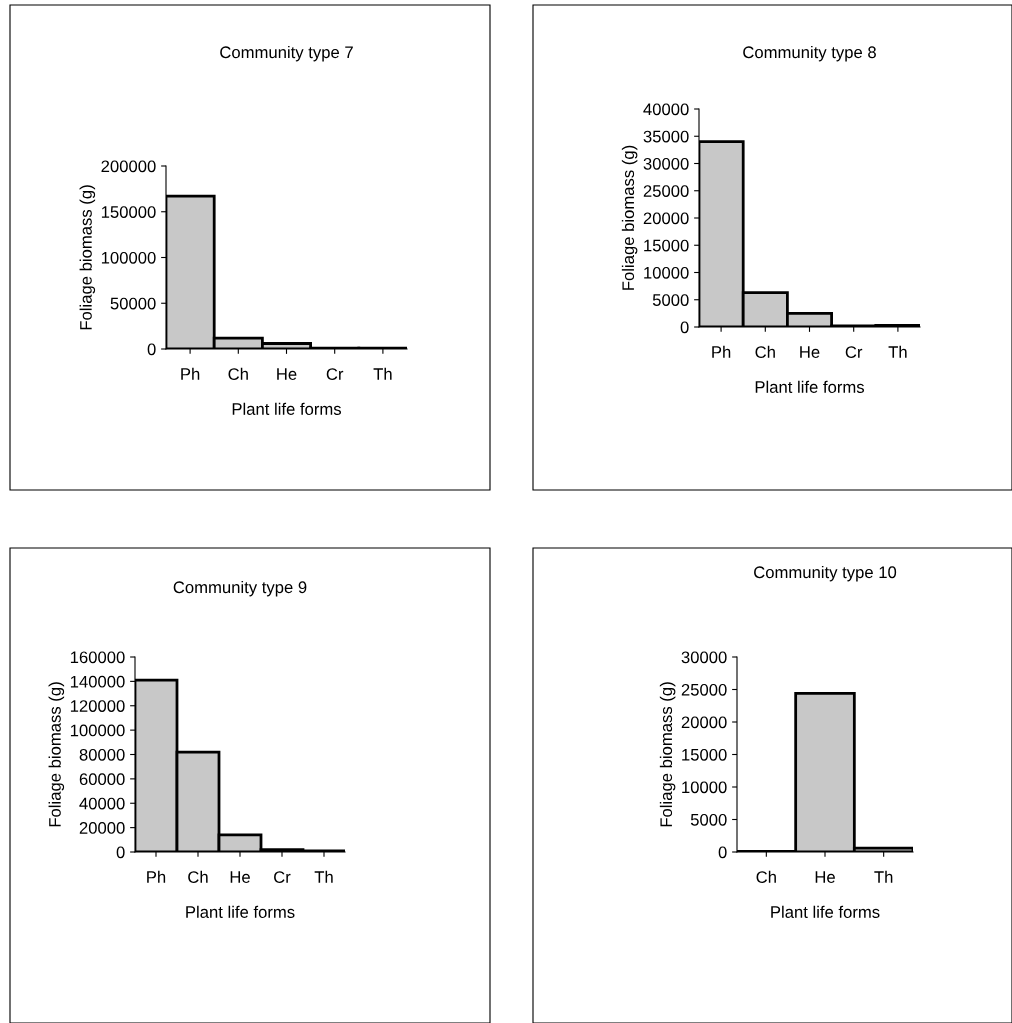 This screenshot has height=1023, width=1012. Describe the element at coordinates (128, 212) in the screenshot. I see `y-tick-label: 150000` at that location.